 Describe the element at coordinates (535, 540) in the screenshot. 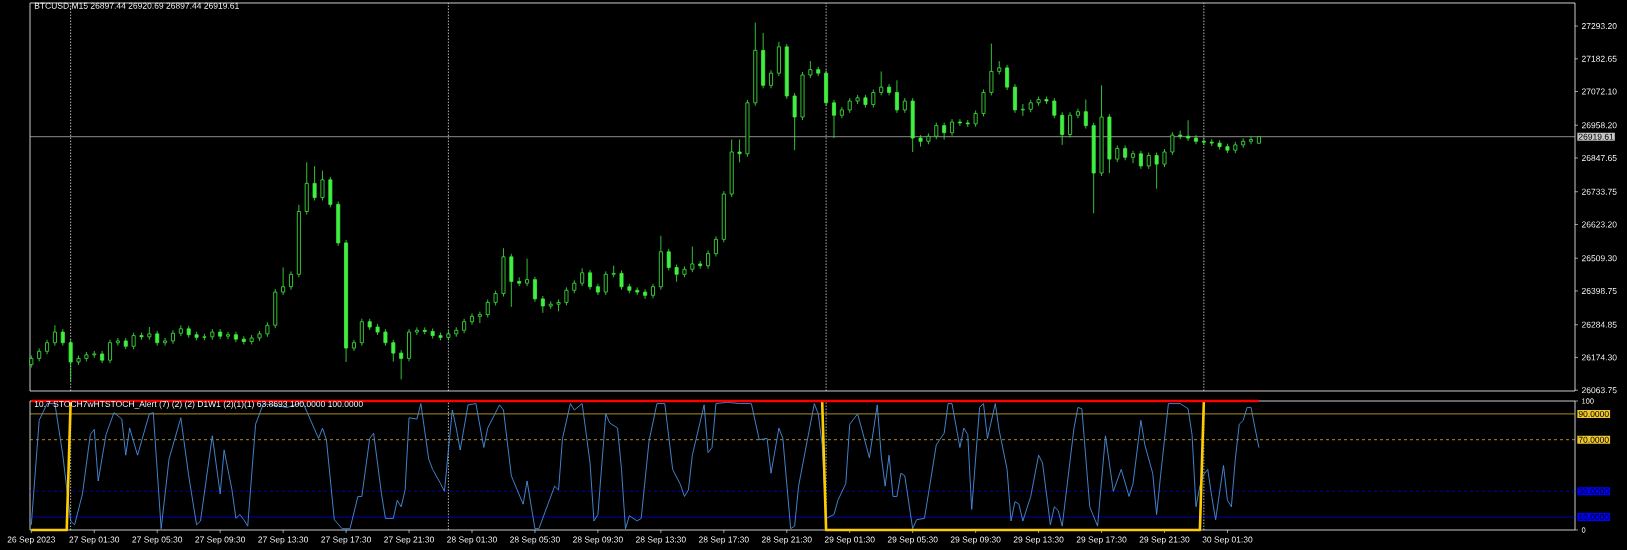

I see `x-tick-label: 28 Sep 05:30` at that location.